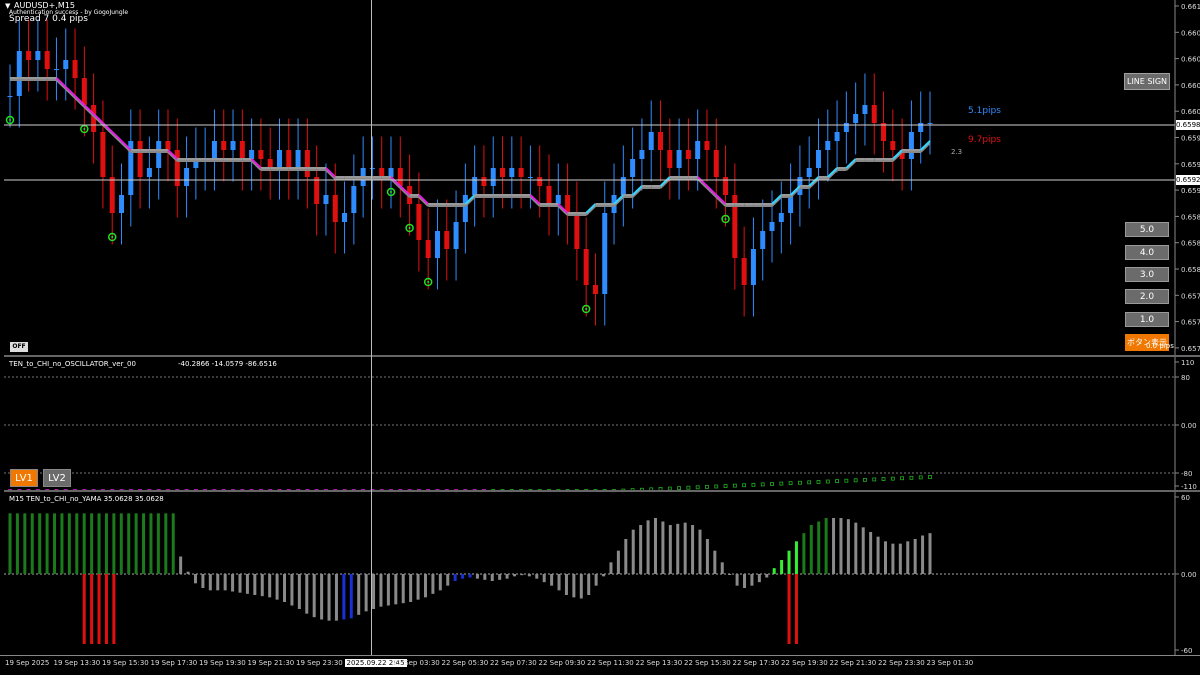 The width and height of the screenshot is (1200, 675). What do you see at coordinates (409, 228) in the screenshot?
I see `signal-circle-icon` at bounding box center [409, 228].